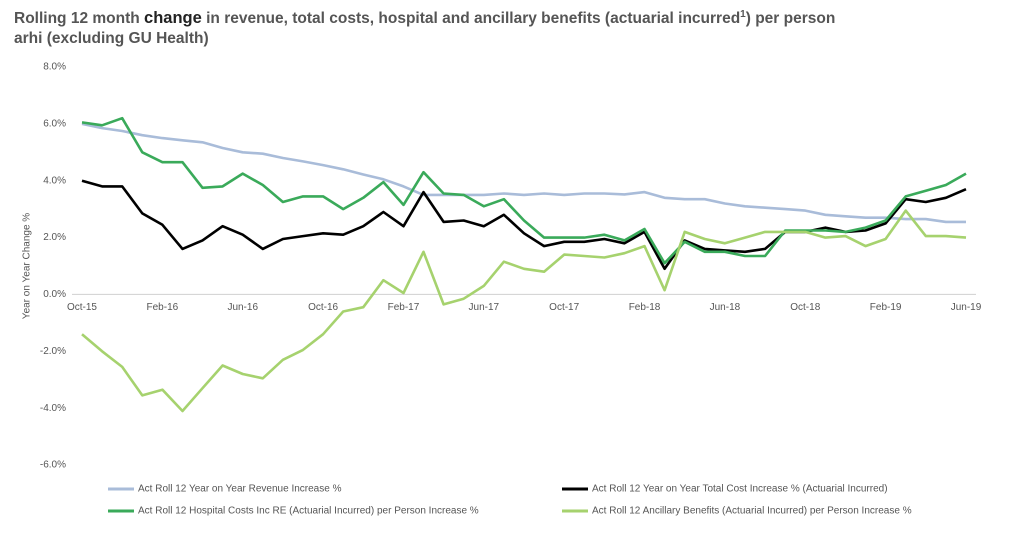 The image size is (1024, 538). Describe the element at coordinates (163, 307) in the screenshot. I see `x-tick-label: Feb-16` at that location.